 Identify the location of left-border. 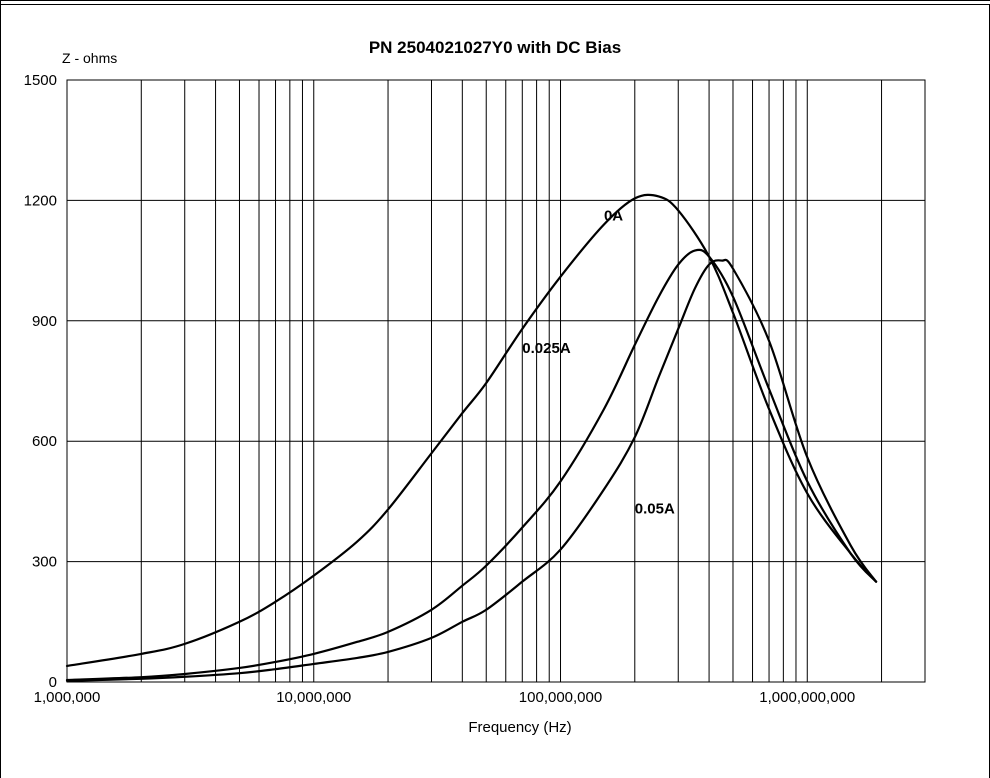
(0, 389).